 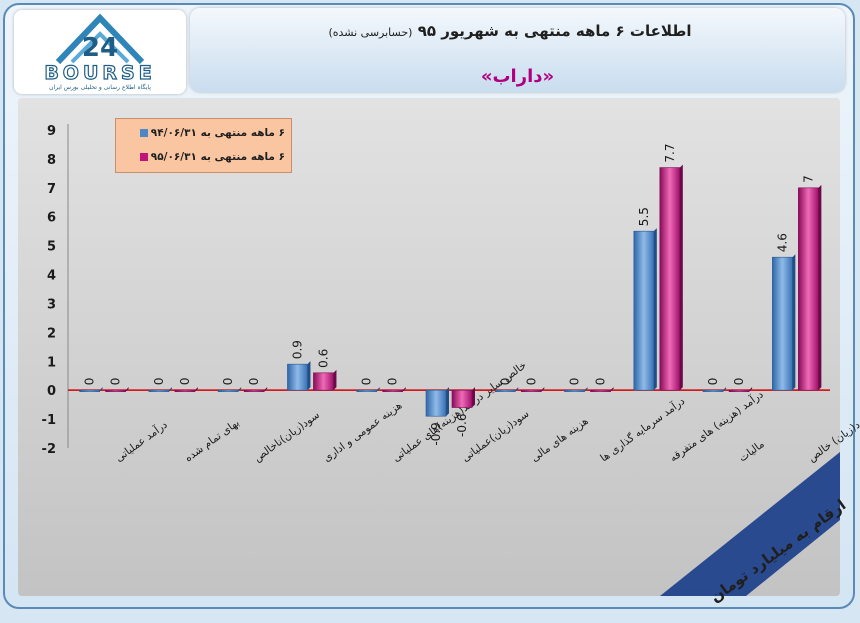 What do you see at coordinates (51, 189) in the screenshot?
I see `y-tick-label: 7` at bounding box center [51, 189].